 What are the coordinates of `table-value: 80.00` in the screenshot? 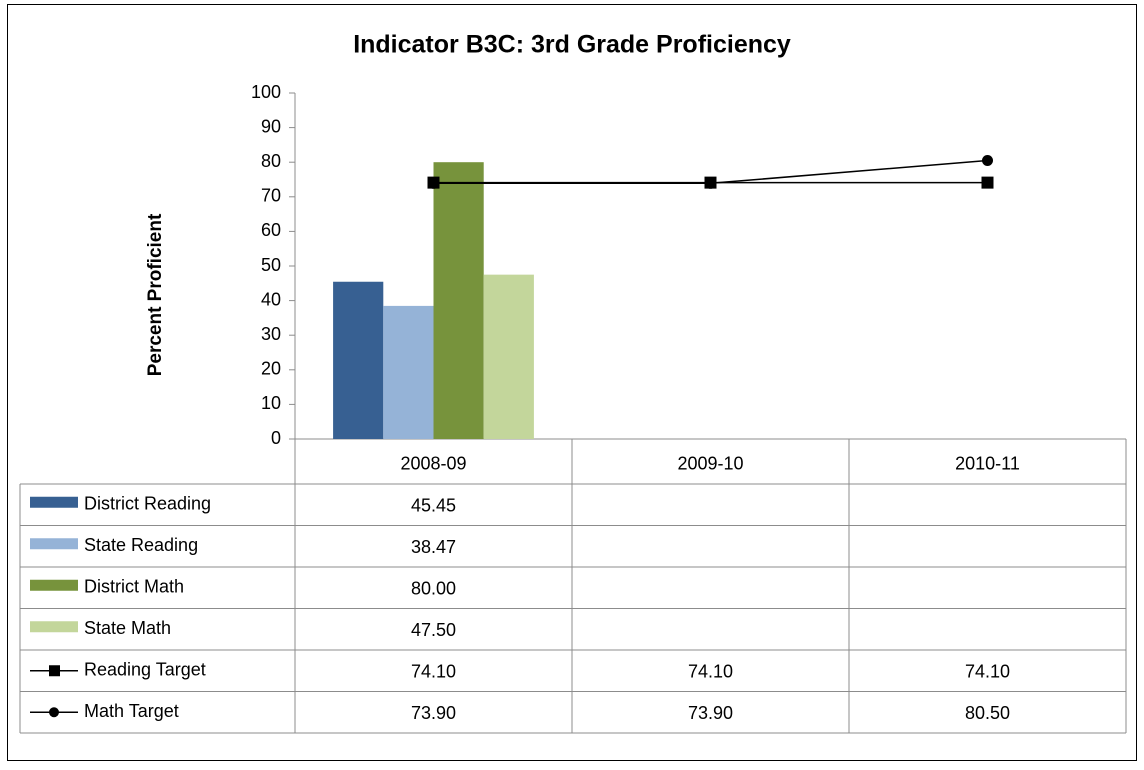 It's located at (433, 589).